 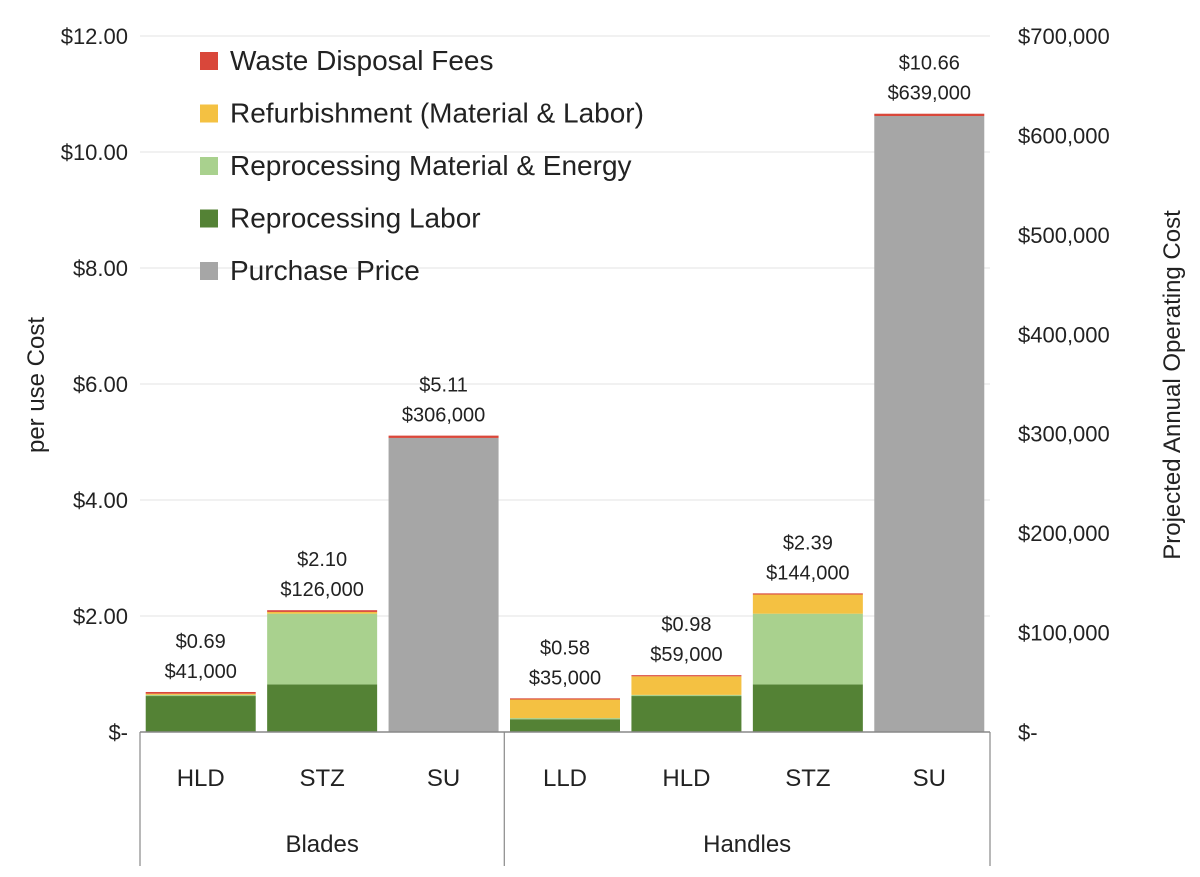 I want to click on total-per-use-label: $0.98, so click(x=686, y=625).